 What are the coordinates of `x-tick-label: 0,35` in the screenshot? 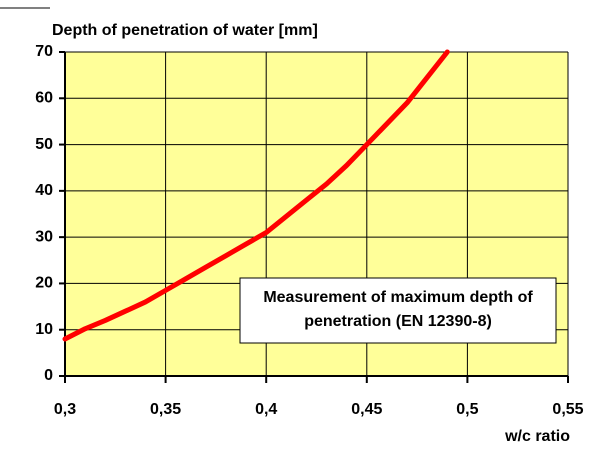 It's located at (165, 409).